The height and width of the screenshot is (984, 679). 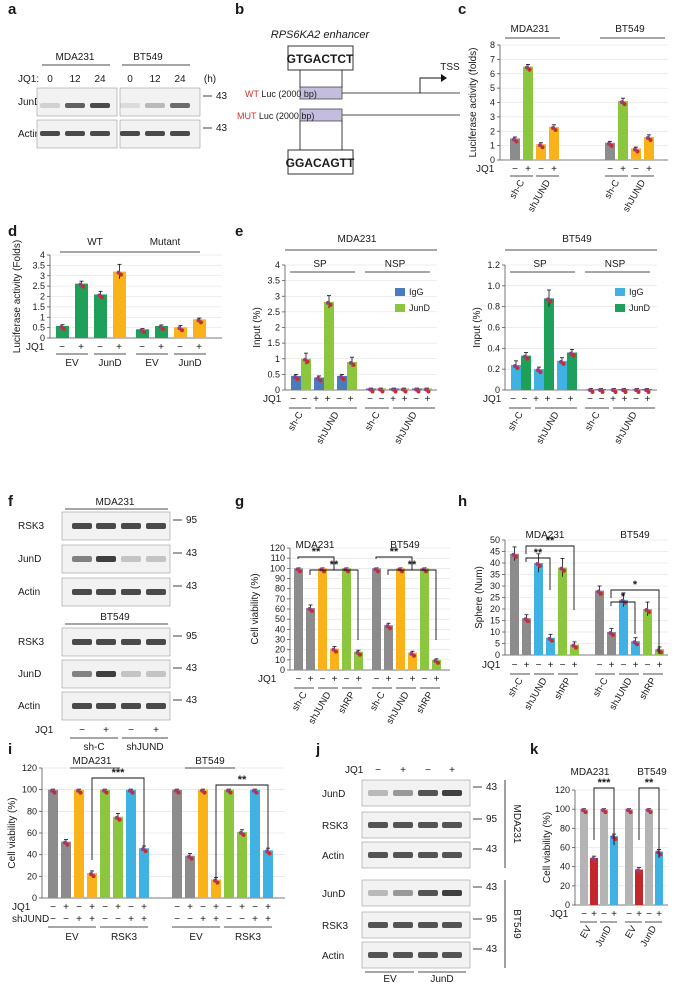 What do you see at coordinates (492, 146) in the screenshot?
I see `y-tick-label: 1` at bounding box center [492, 146].